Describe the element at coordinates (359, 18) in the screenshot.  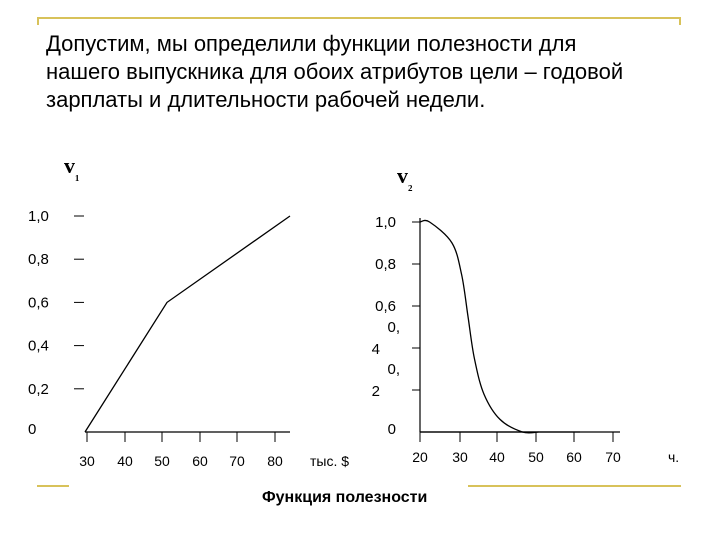
I see `frame-top-line` at that location.